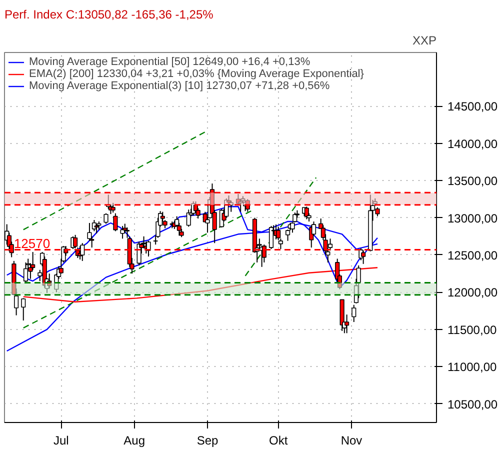 Image resolution: width=500 pixels, height=450 pixels. What do you see at coordinates (473, 293) in the screenshot?
I see `y-tick-label: 12000,00` at bounding box center [473, 293].